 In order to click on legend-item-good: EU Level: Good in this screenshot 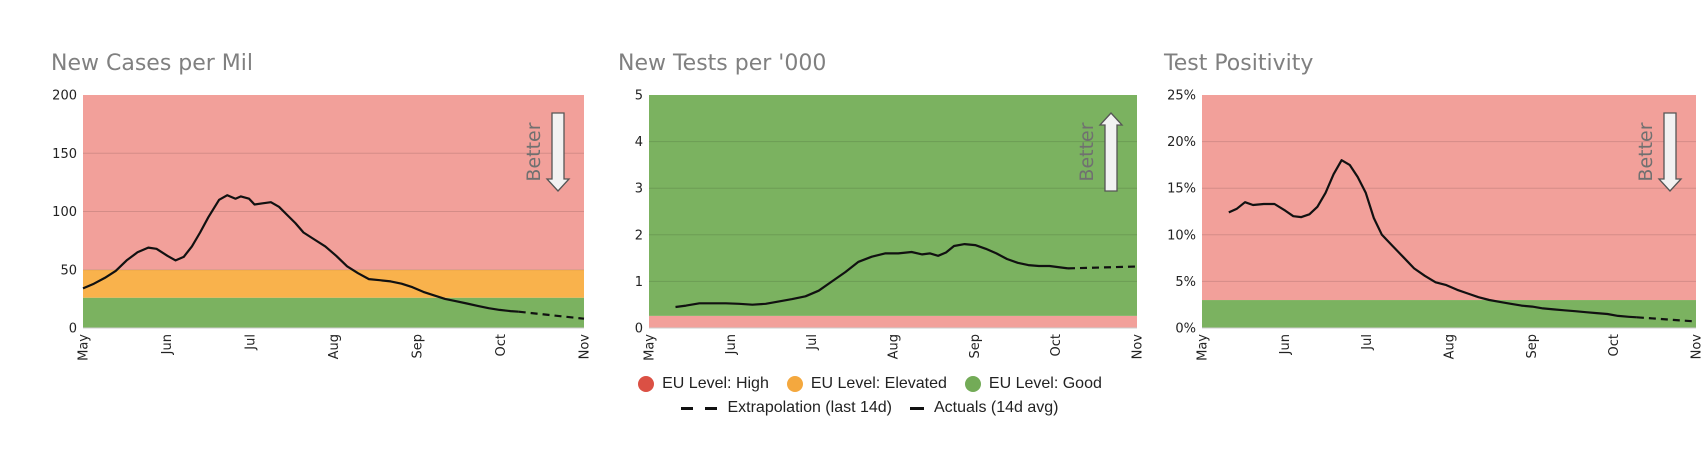, I will do `click(1033, 384)`.